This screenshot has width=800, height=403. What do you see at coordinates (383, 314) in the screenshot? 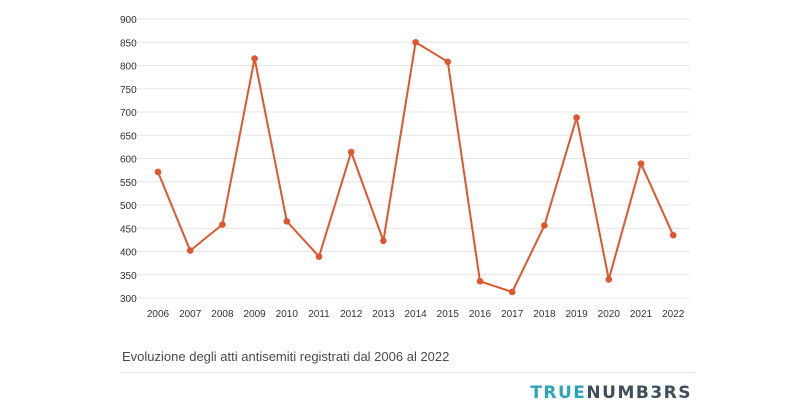
I see `x-tick-label: 2013` at bounding box center [383, 314].